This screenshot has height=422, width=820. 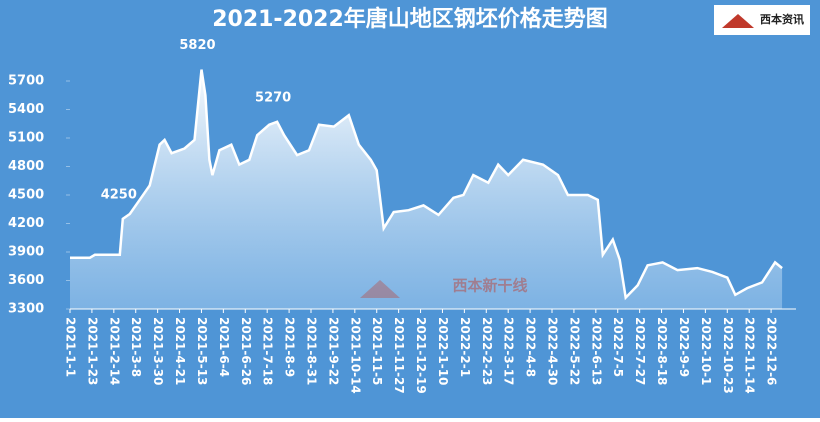 I want to click on logo-icon, so click(x=738, y=21).